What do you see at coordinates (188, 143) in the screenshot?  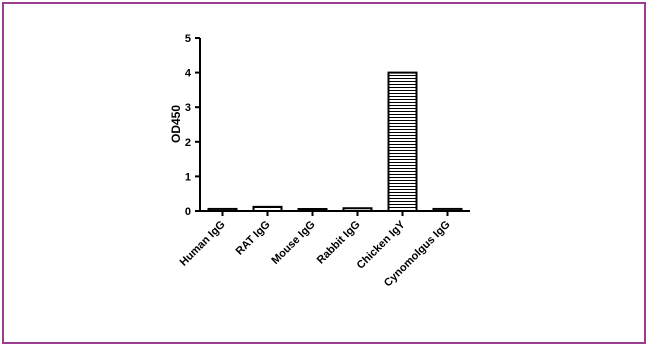 I see `y-tick-label: 2` at bounding box center [188, 143].